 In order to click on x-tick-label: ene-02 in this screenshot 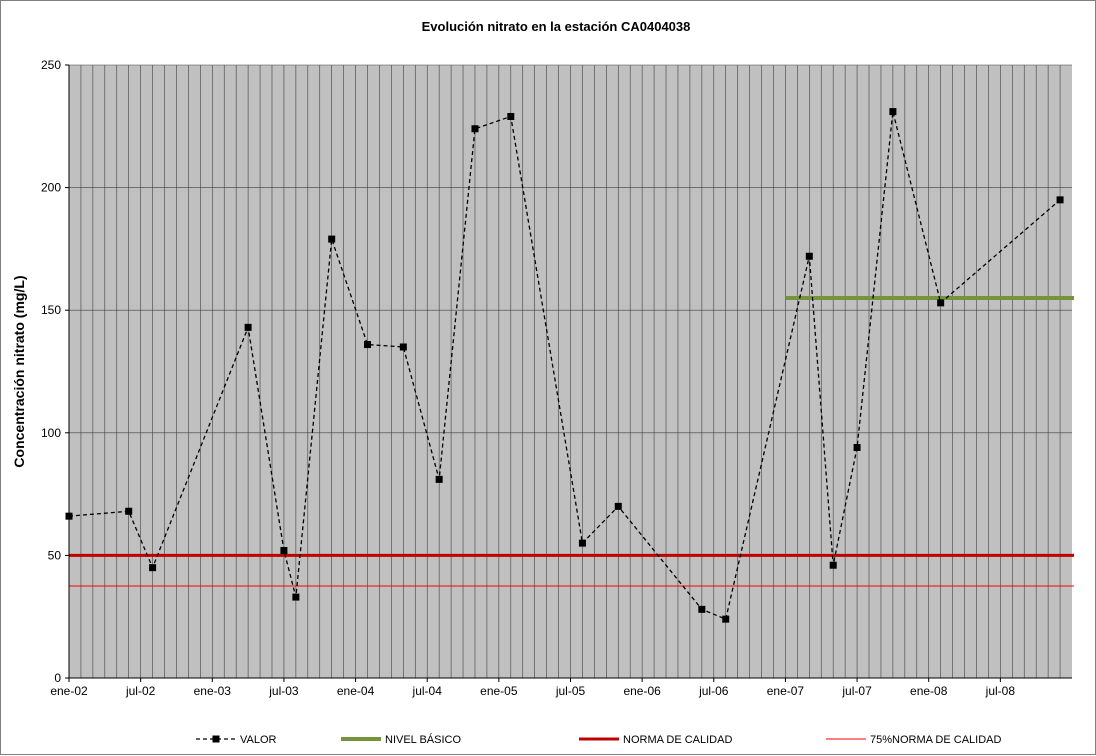, I will do `click(69, 691)`.